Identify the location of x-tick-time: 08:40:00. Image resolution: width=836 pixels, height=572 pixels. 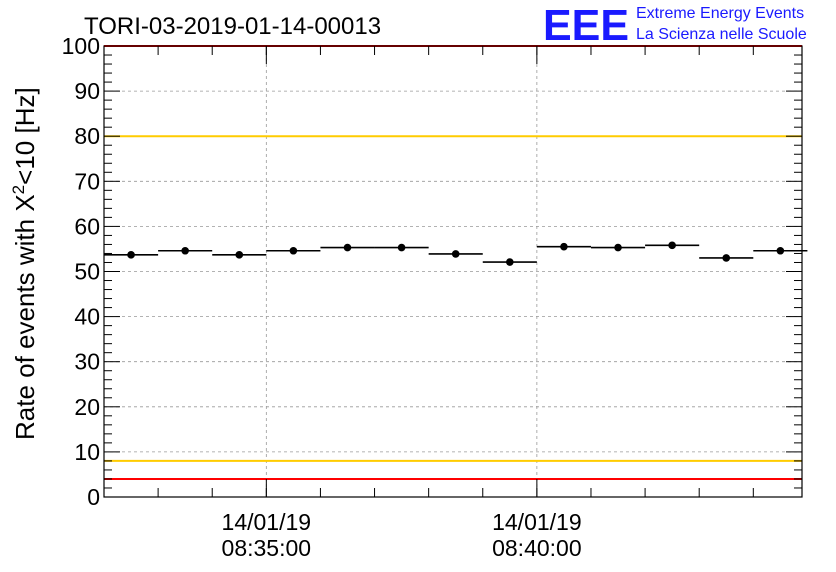
(537, 548).